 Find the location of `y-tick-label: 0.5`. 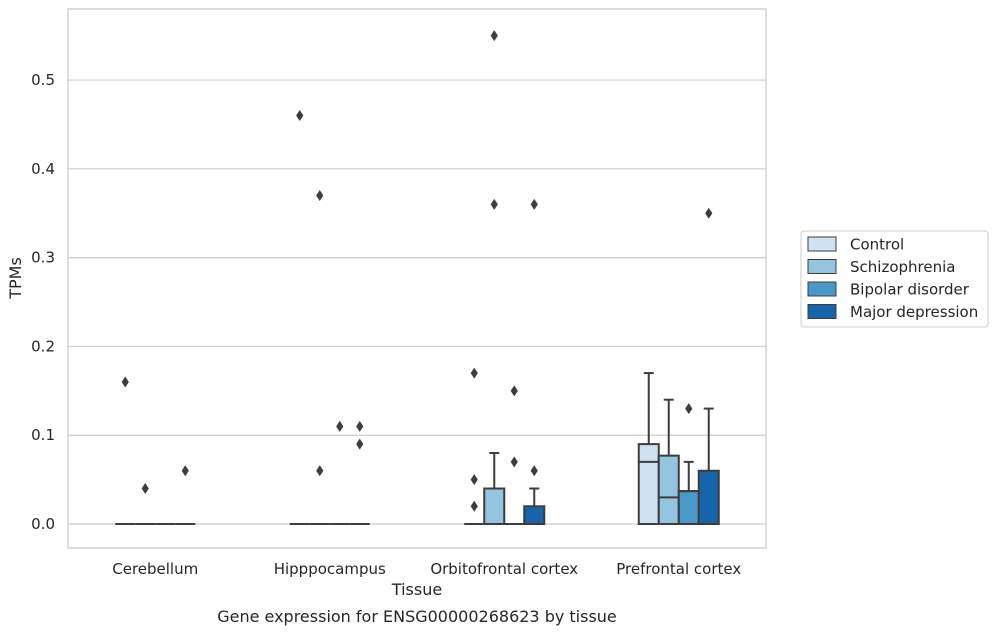

y-tick-label: 0.5 is located at coordinates (43, 80).